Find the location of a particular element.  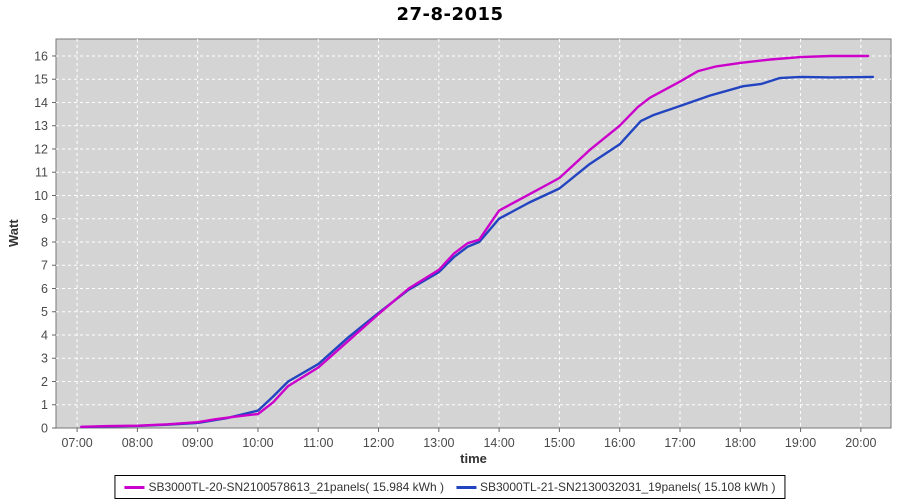

y-tick-label: 14 is located at coordinates (41, 103).